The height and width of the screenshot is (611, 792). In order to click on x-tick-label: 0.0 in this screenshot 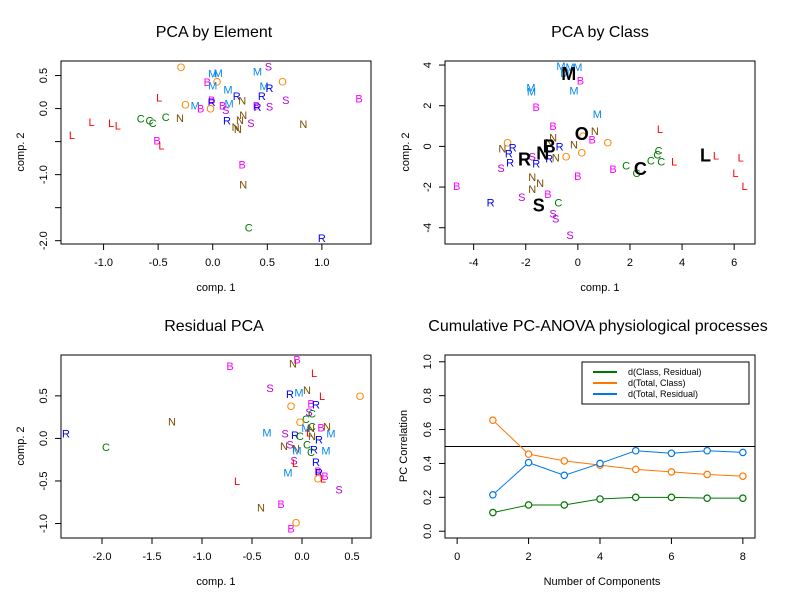, I will do `click(212, 263)`.